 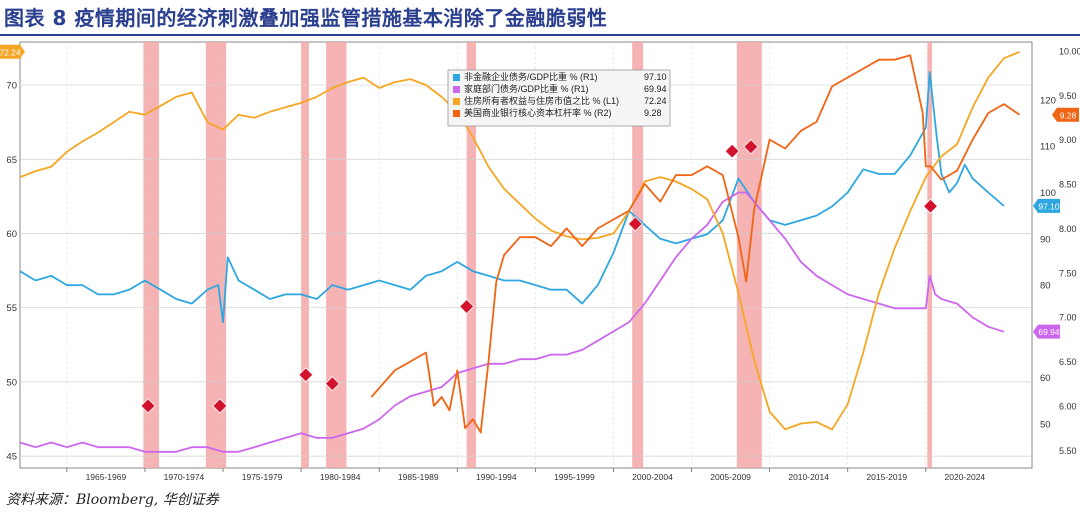 I want to click on r1-tick-label-50: 50, so click(x=1045, y=425).